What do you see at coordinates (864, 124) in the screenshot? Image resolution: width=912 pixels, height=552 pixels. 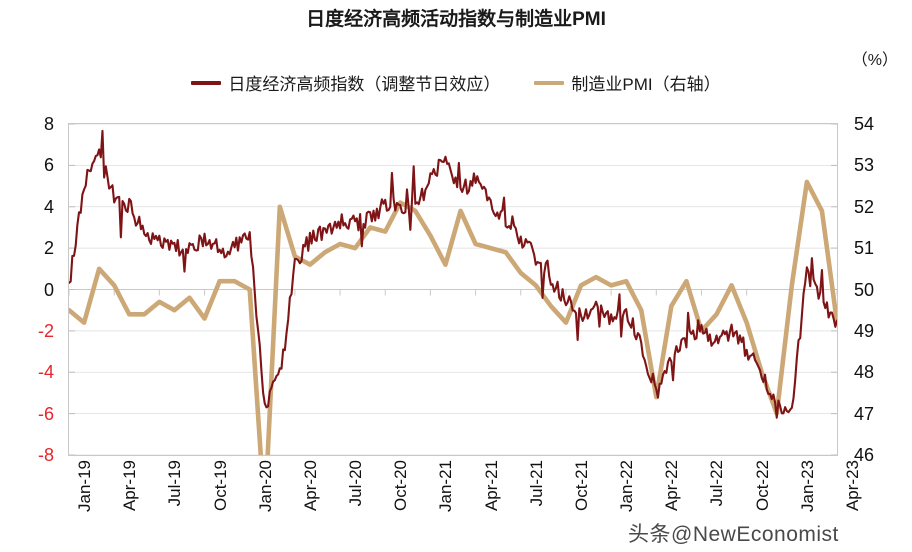 I see `right-axis-tick-label: 54` at bounding box center [864, 124].